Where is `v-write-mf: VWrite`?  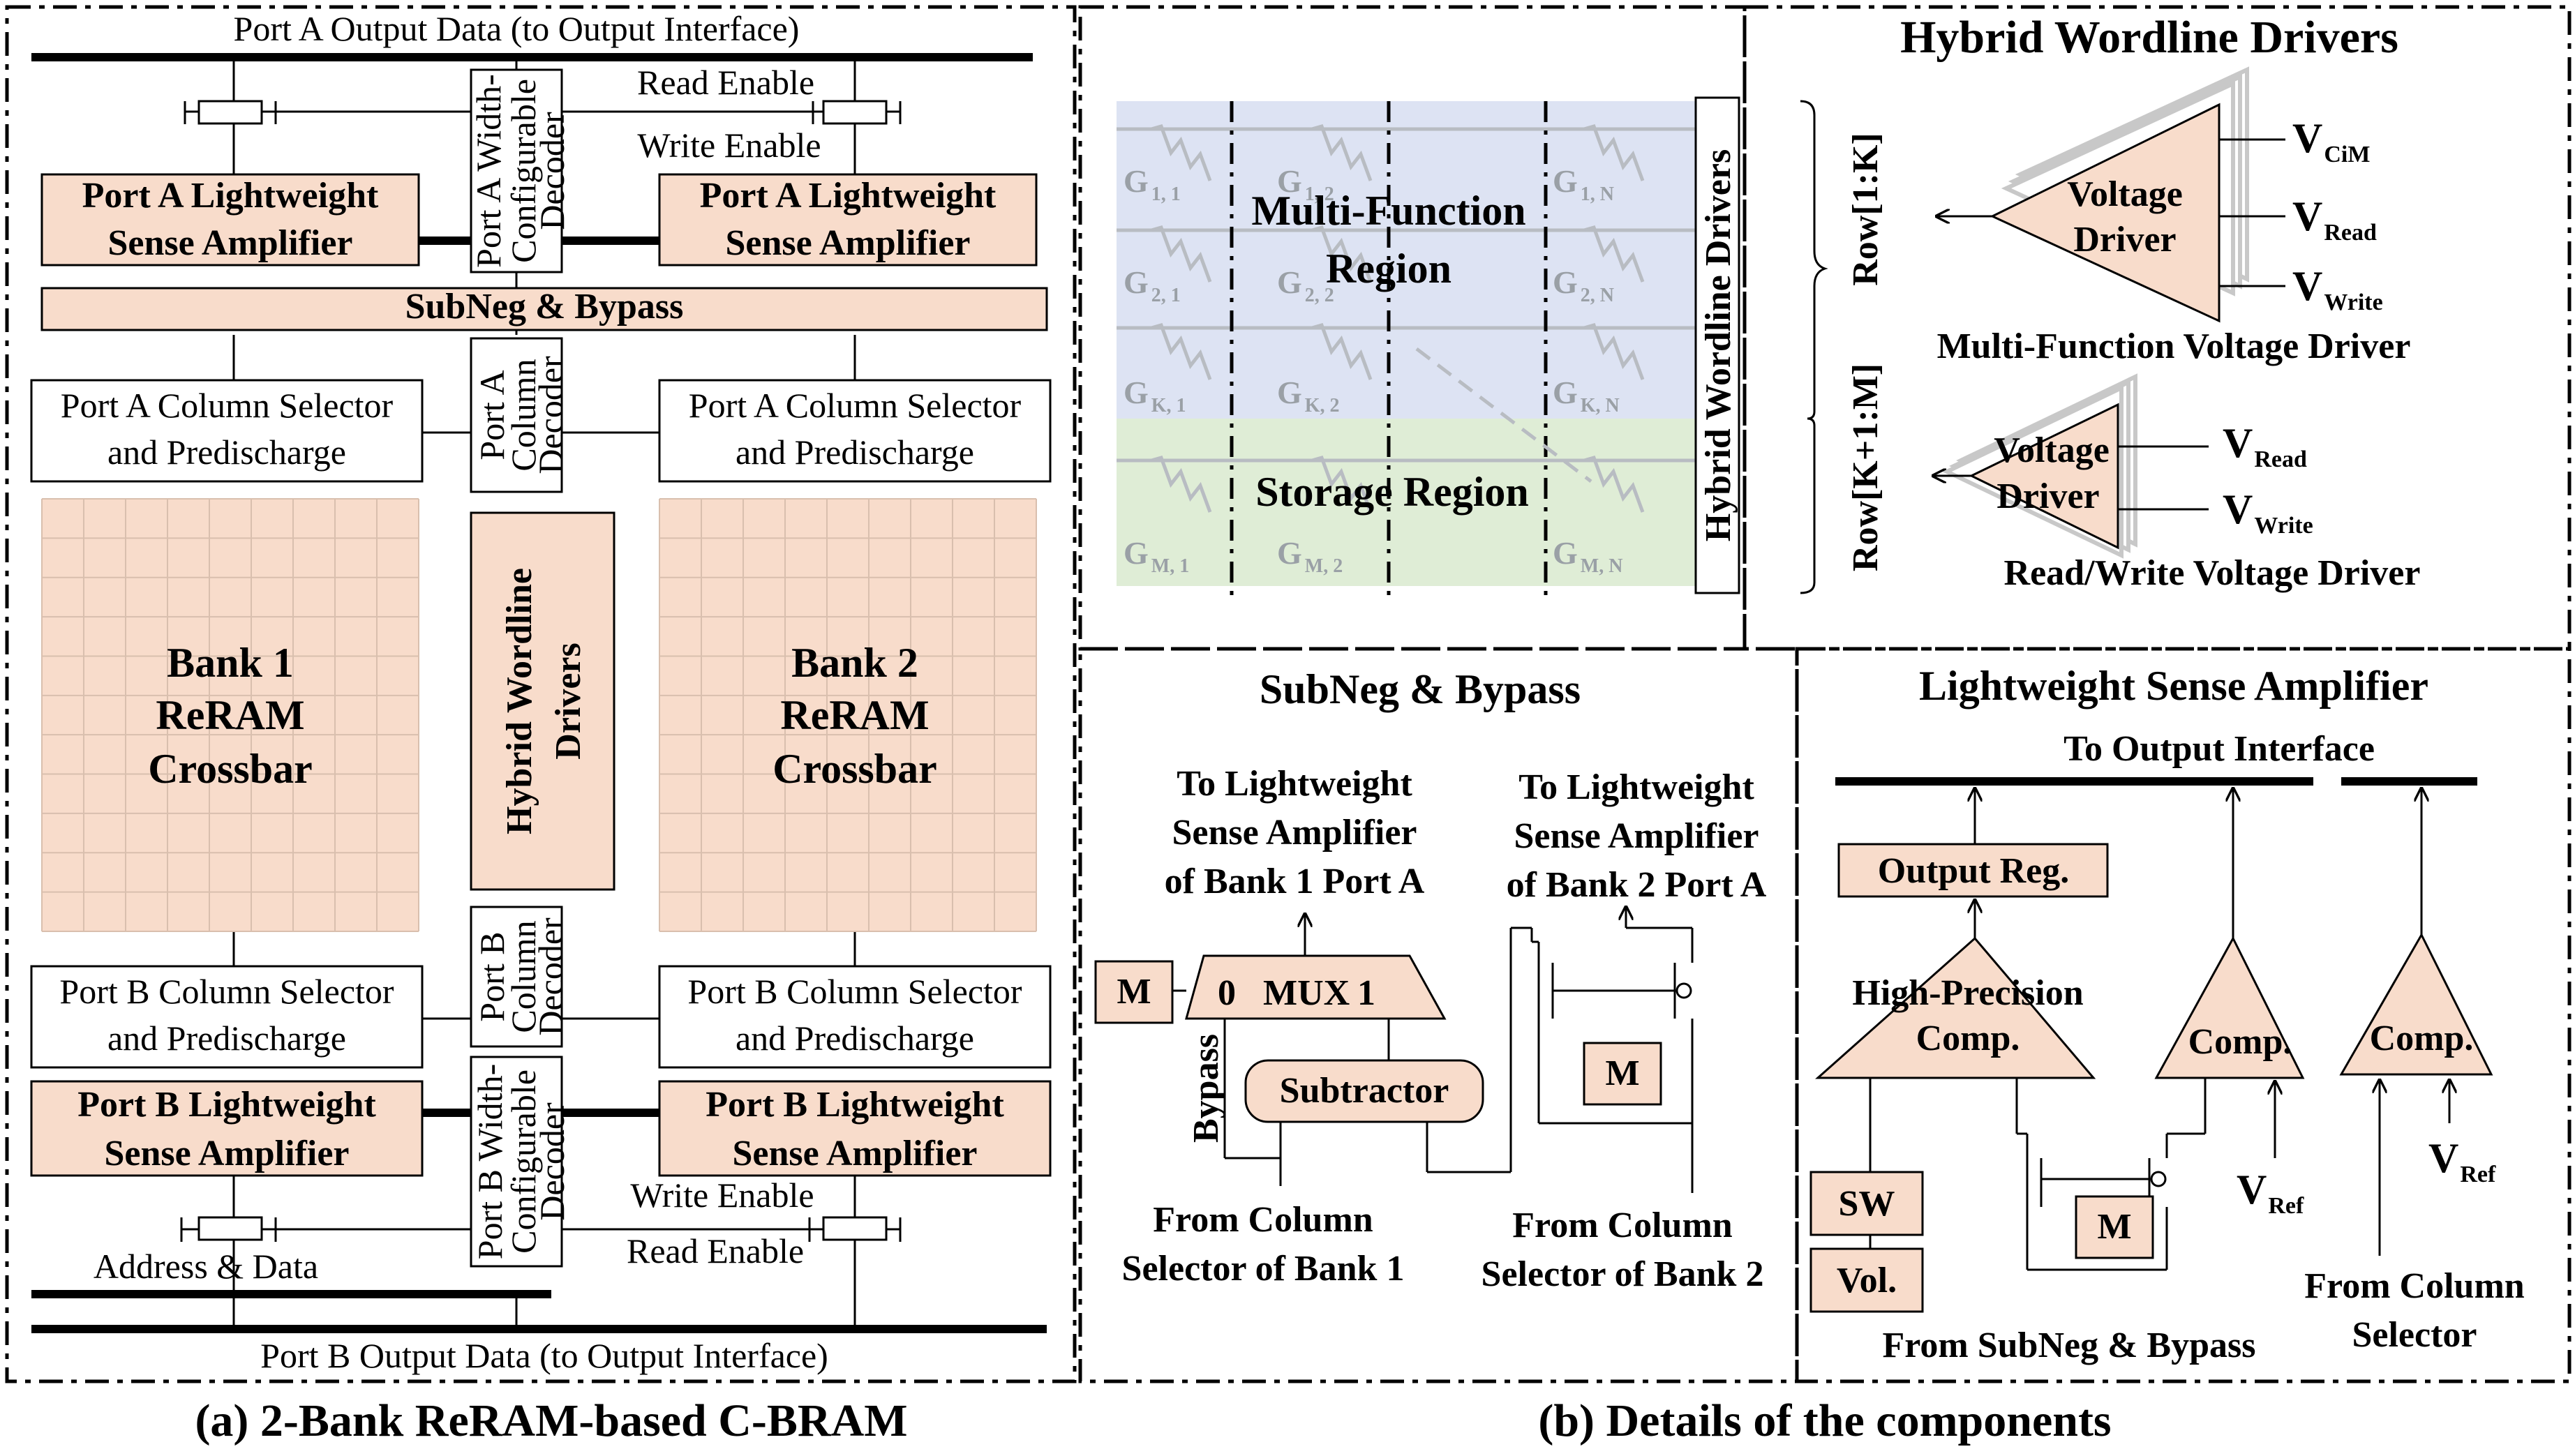
v-write-mf: VWrite is located at coordinates (2337, 289).